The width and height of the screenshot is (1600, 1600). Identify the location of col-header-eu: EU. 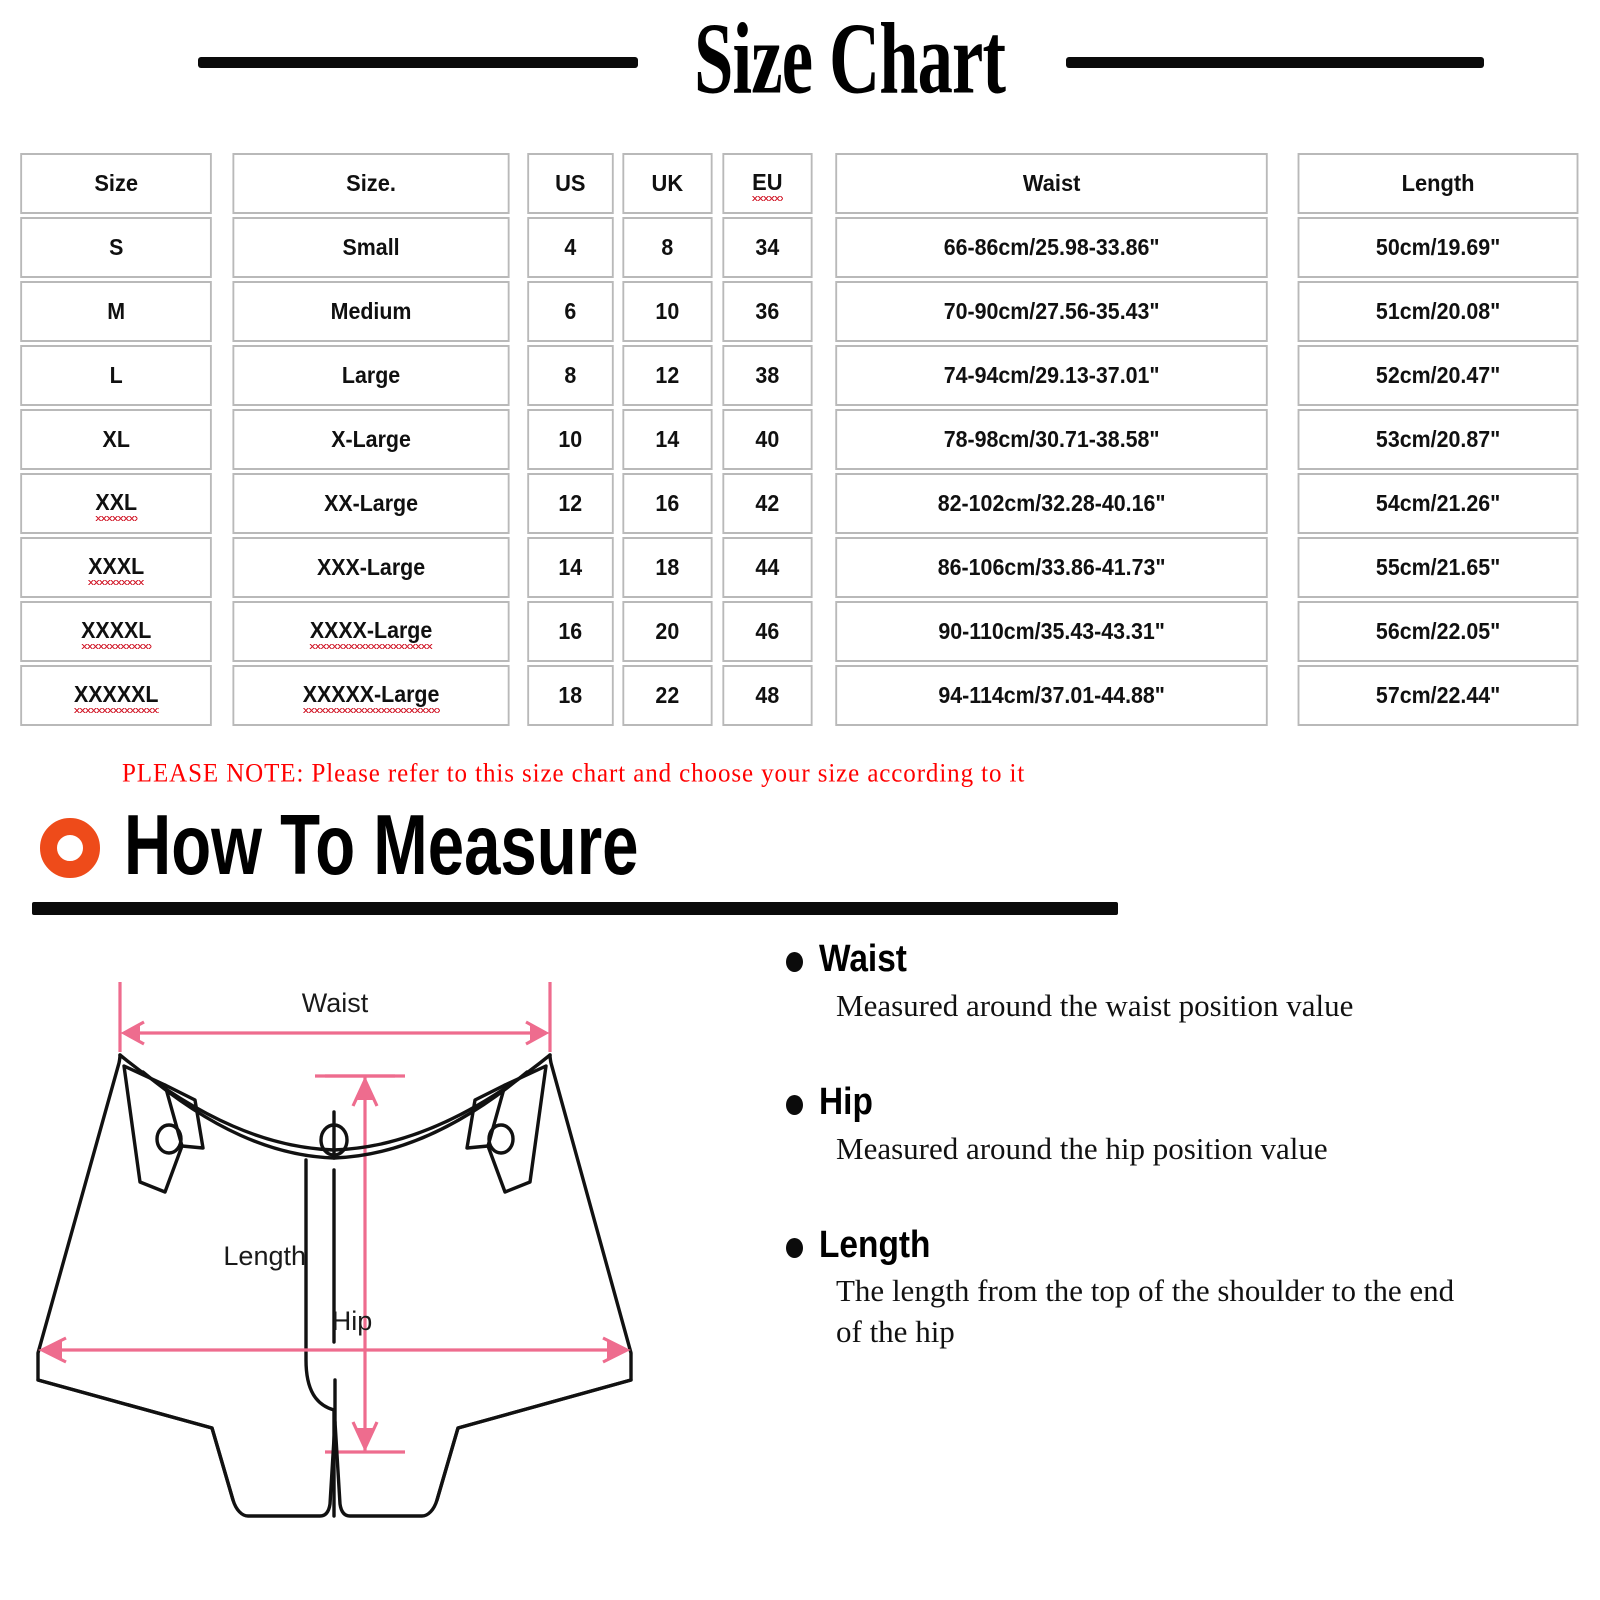
(767, 183).